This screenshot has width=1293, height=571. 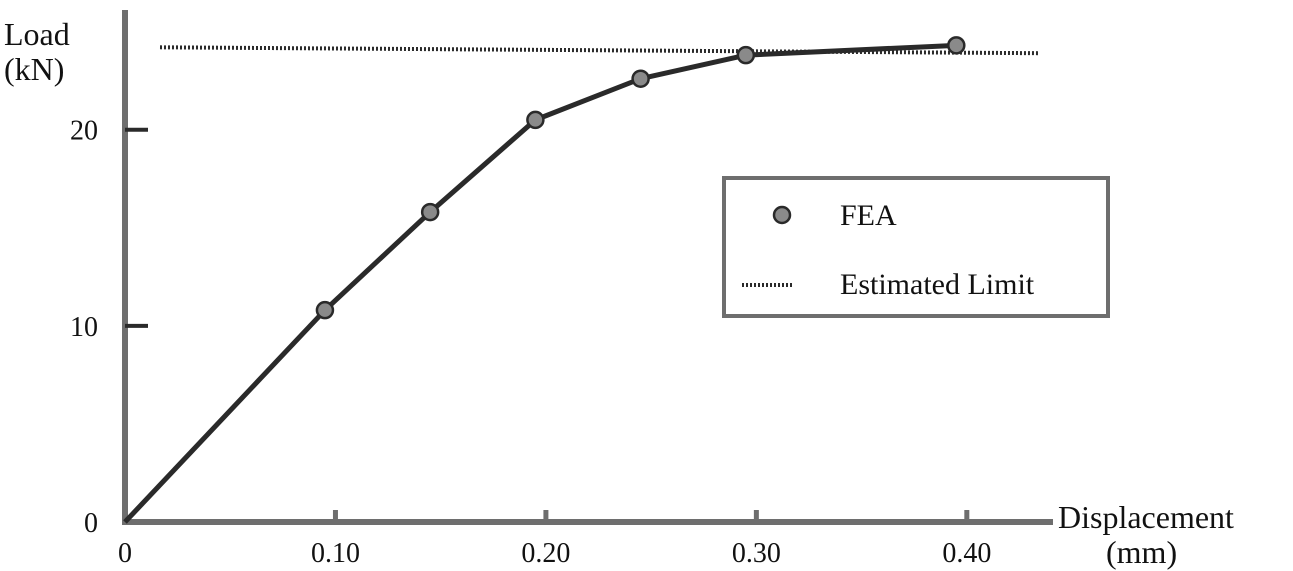 I want to click on y-axis-title-line-2: (kN), so click(x=34, y=69).